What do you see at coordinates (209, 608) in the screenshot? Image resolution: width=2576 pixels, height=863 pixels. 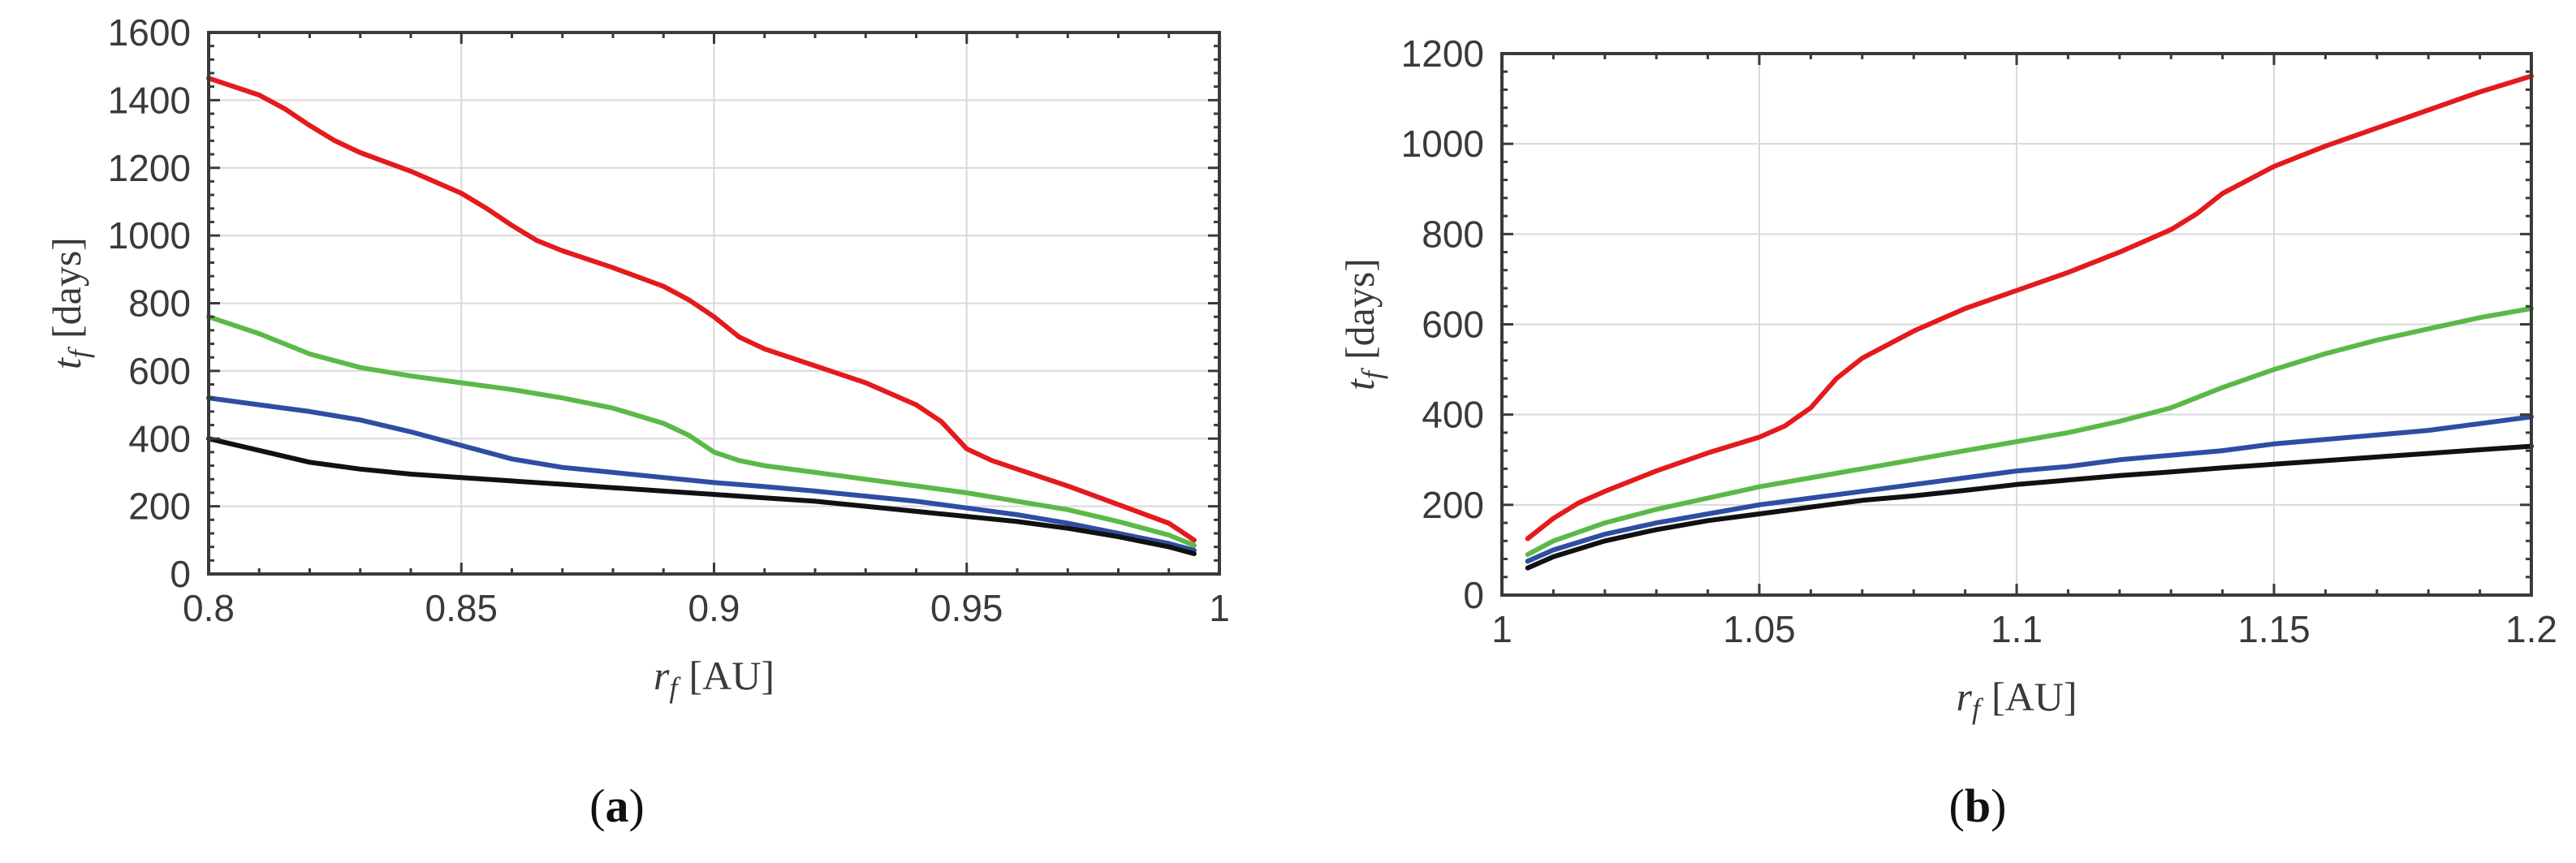 I see `x-tick-label: 0.8` at bounding box center [209, 608].